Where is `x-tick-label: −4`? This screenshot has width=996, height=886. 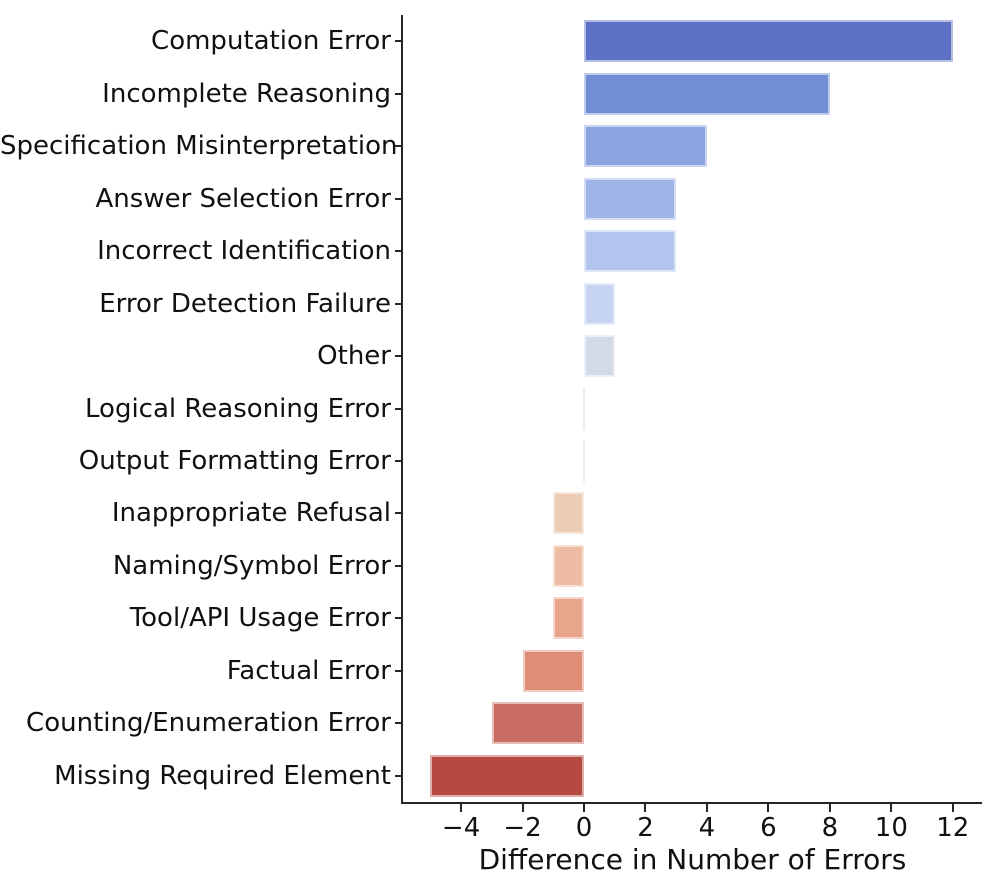 x-tick-label: −4 is located at coordinates (461, 828).